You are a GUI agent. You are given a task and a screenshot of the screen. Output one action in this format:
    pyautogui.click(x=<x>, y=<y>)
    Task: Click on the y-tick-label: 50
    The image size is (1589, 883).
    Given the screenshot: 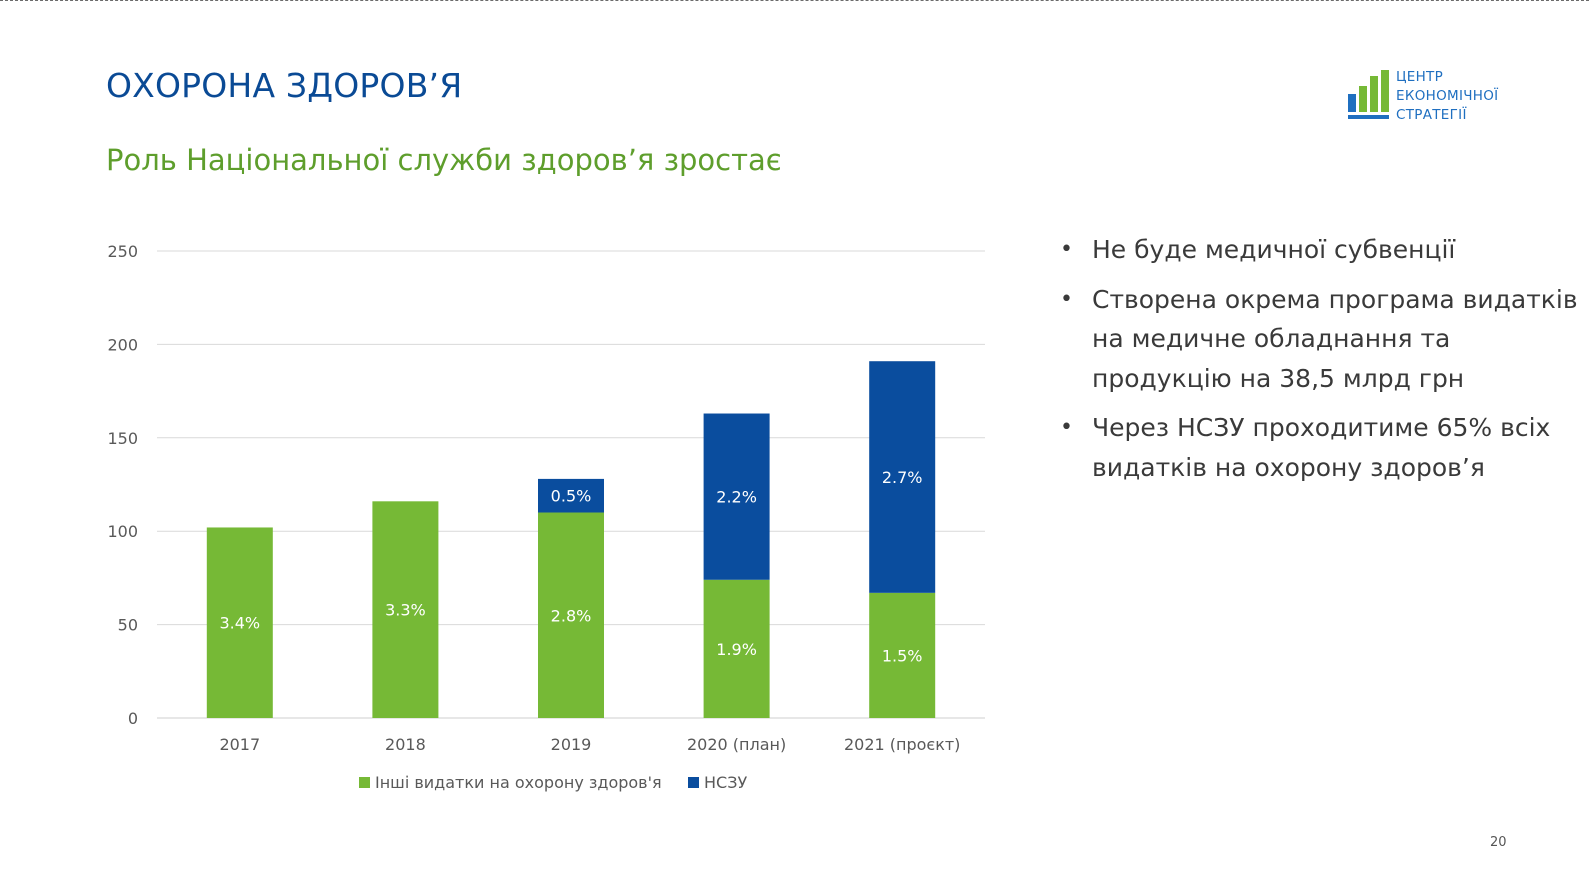 What is the action you would take?
    pyautogui.click(x=128, y=625)
    